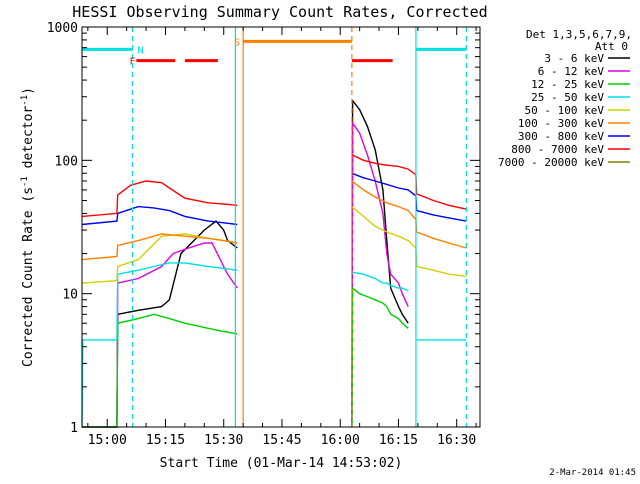  Describe the element at coordinates (561, 136) in the screenshot. I see `legend-label-6: 300 - 800 keV` at that location.